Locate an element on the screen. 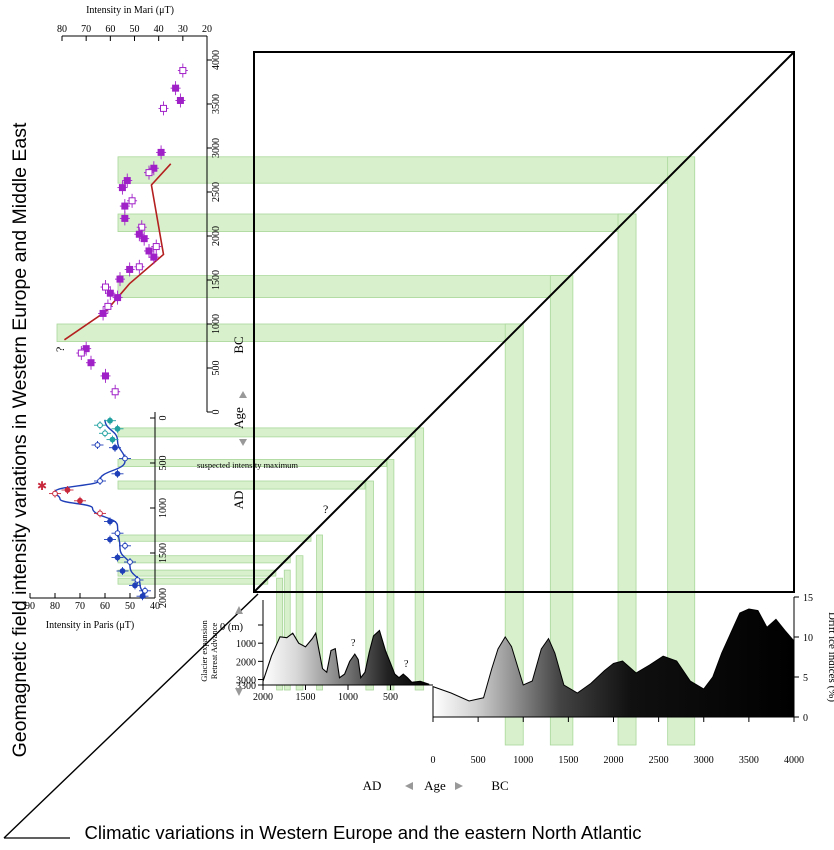 This screenshot has width=834, height=850. drift-x-tick-label: 500 is located at coordinates (478, 760).